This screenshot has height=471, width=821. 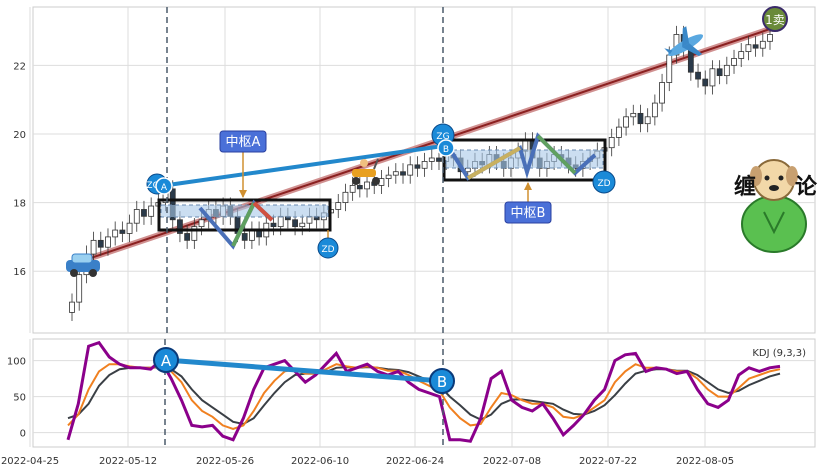 I want to click on point-a-price-marker, so click(x=164, y=186).